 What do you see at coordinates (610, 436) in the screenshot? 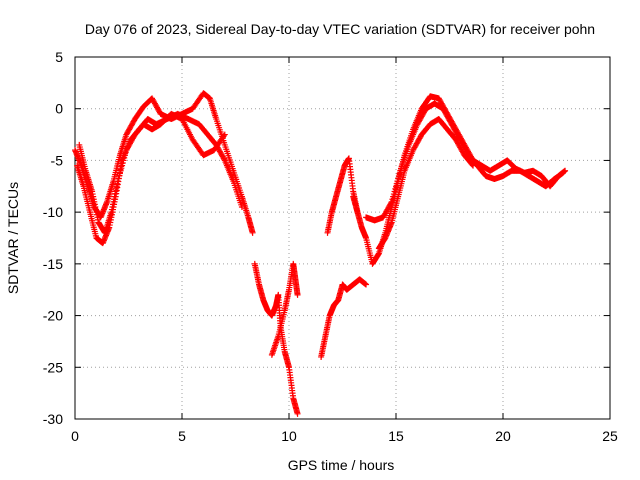
I see `x-tick-label: 25` at bounding box center [610, 436].